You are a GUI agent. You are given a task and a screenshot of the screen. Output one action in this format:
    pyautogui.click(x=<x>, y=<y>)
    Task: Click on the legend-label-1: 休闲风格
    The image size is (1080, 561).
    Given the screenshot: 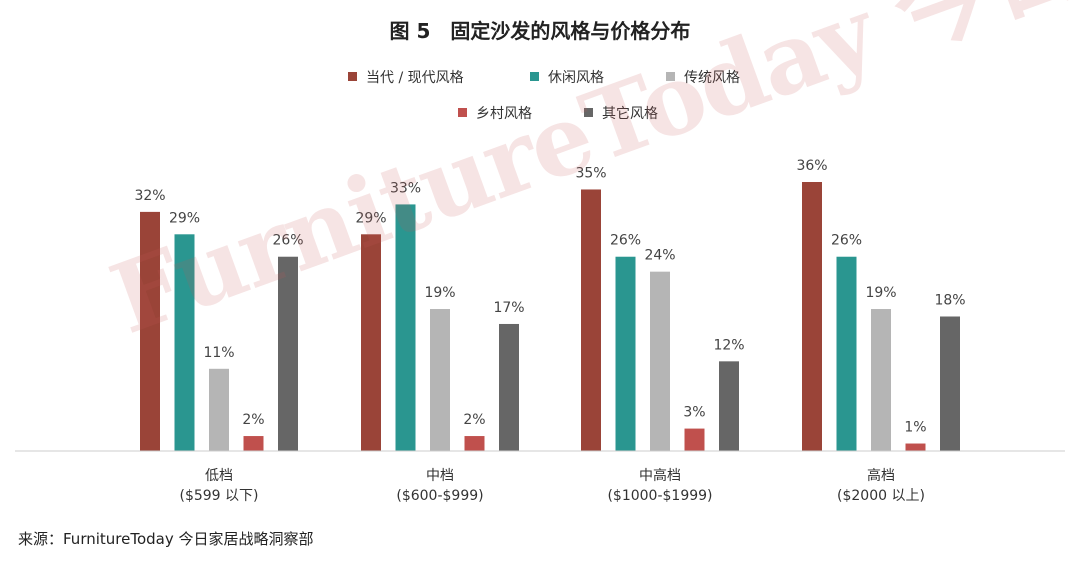 What is the action you would take?
    pyautogui.click(x=576, y=78)
    